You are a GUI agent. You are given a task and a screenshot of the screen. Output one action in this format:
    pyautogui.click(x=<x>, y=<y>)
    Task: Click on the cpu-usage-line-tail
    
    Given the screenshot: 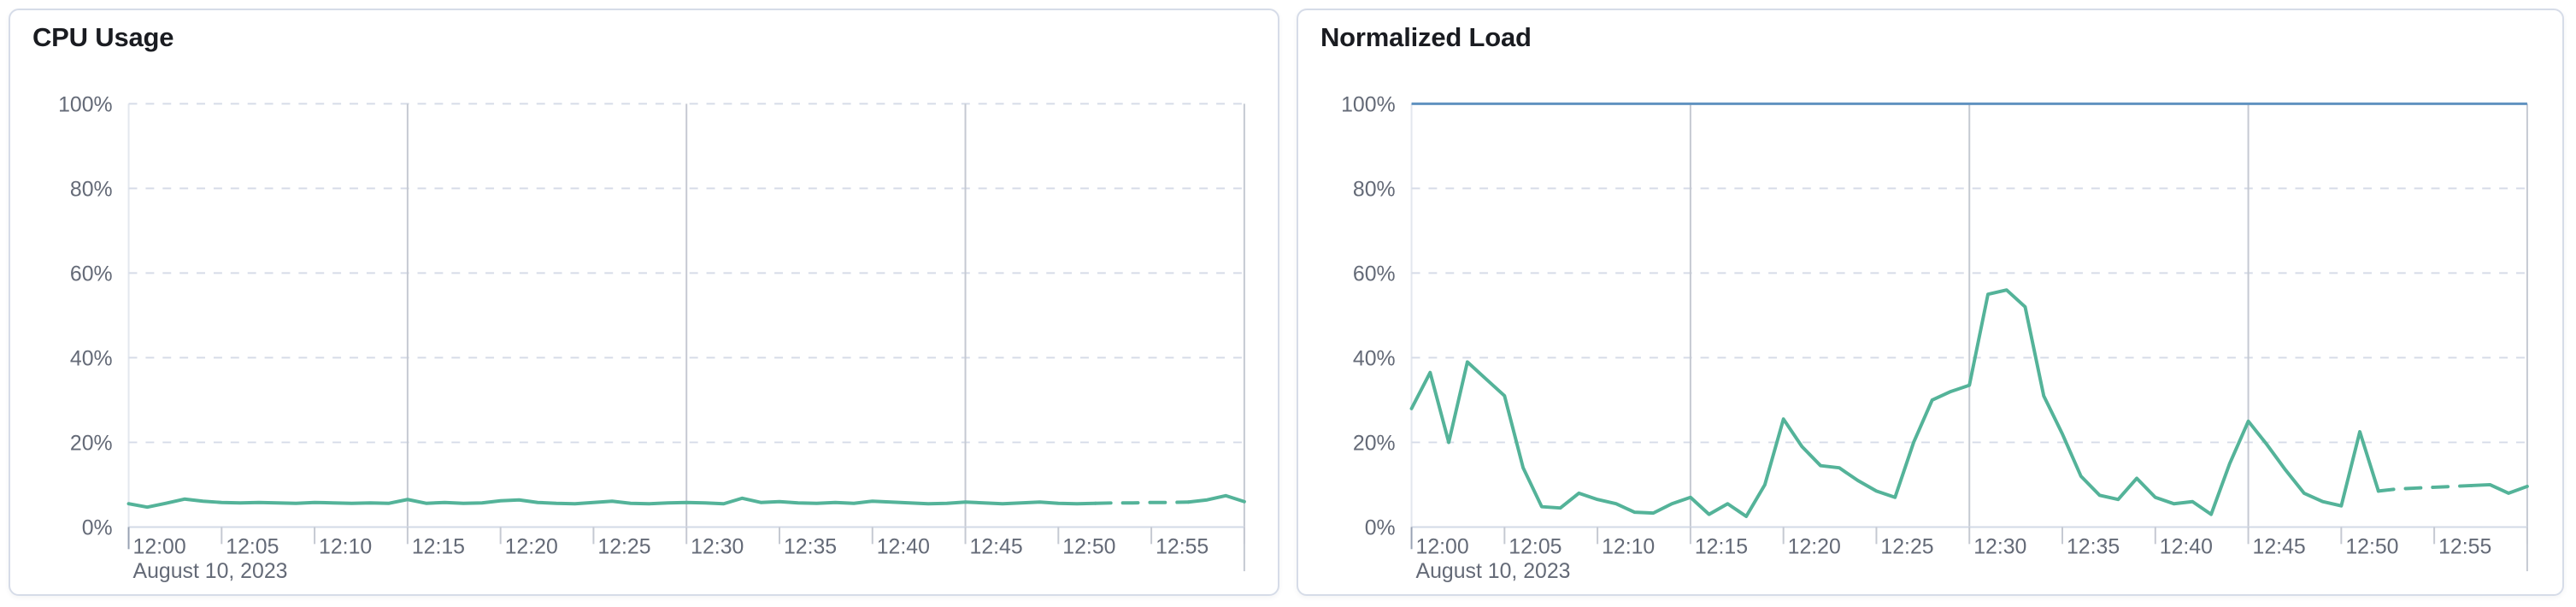 What is the action you would take?
    pyautogui.click(x=1216, y=498)
    